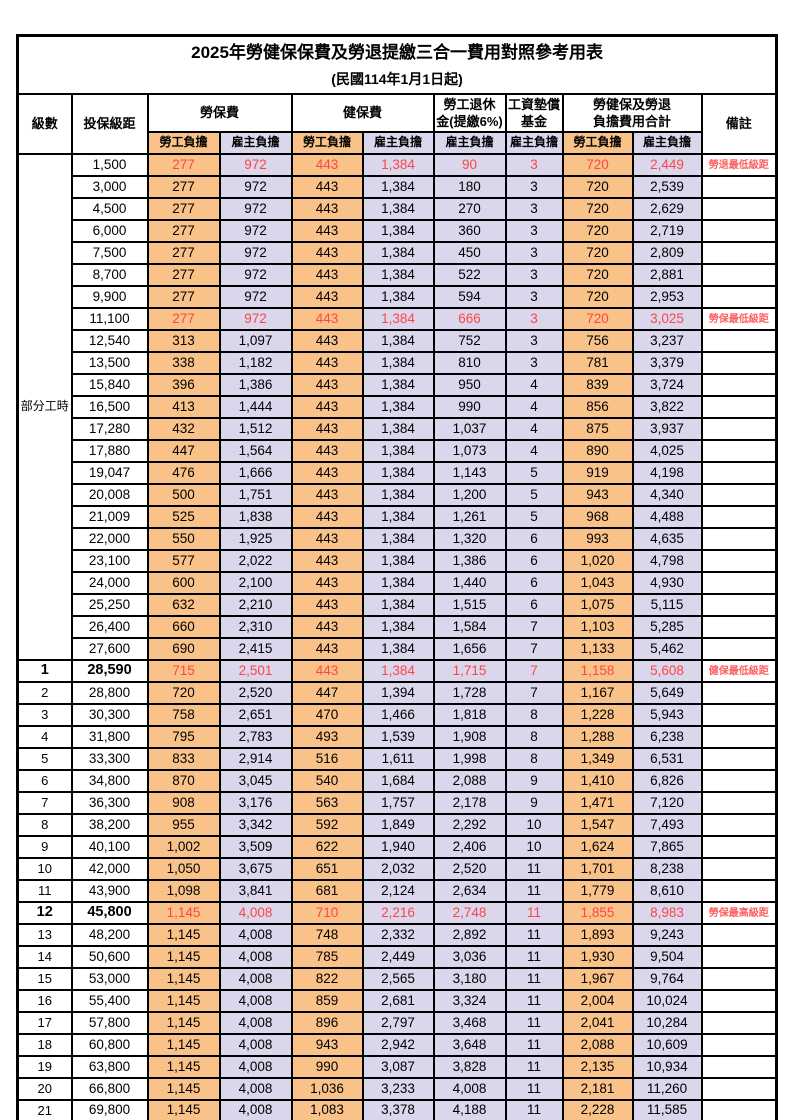  Describe the element at coordinates (398, 319) in the screenshot. I see `table-row: 11,100 277 972 443 1,384 666 3 720 3,025 勞保最低級距` at that location.